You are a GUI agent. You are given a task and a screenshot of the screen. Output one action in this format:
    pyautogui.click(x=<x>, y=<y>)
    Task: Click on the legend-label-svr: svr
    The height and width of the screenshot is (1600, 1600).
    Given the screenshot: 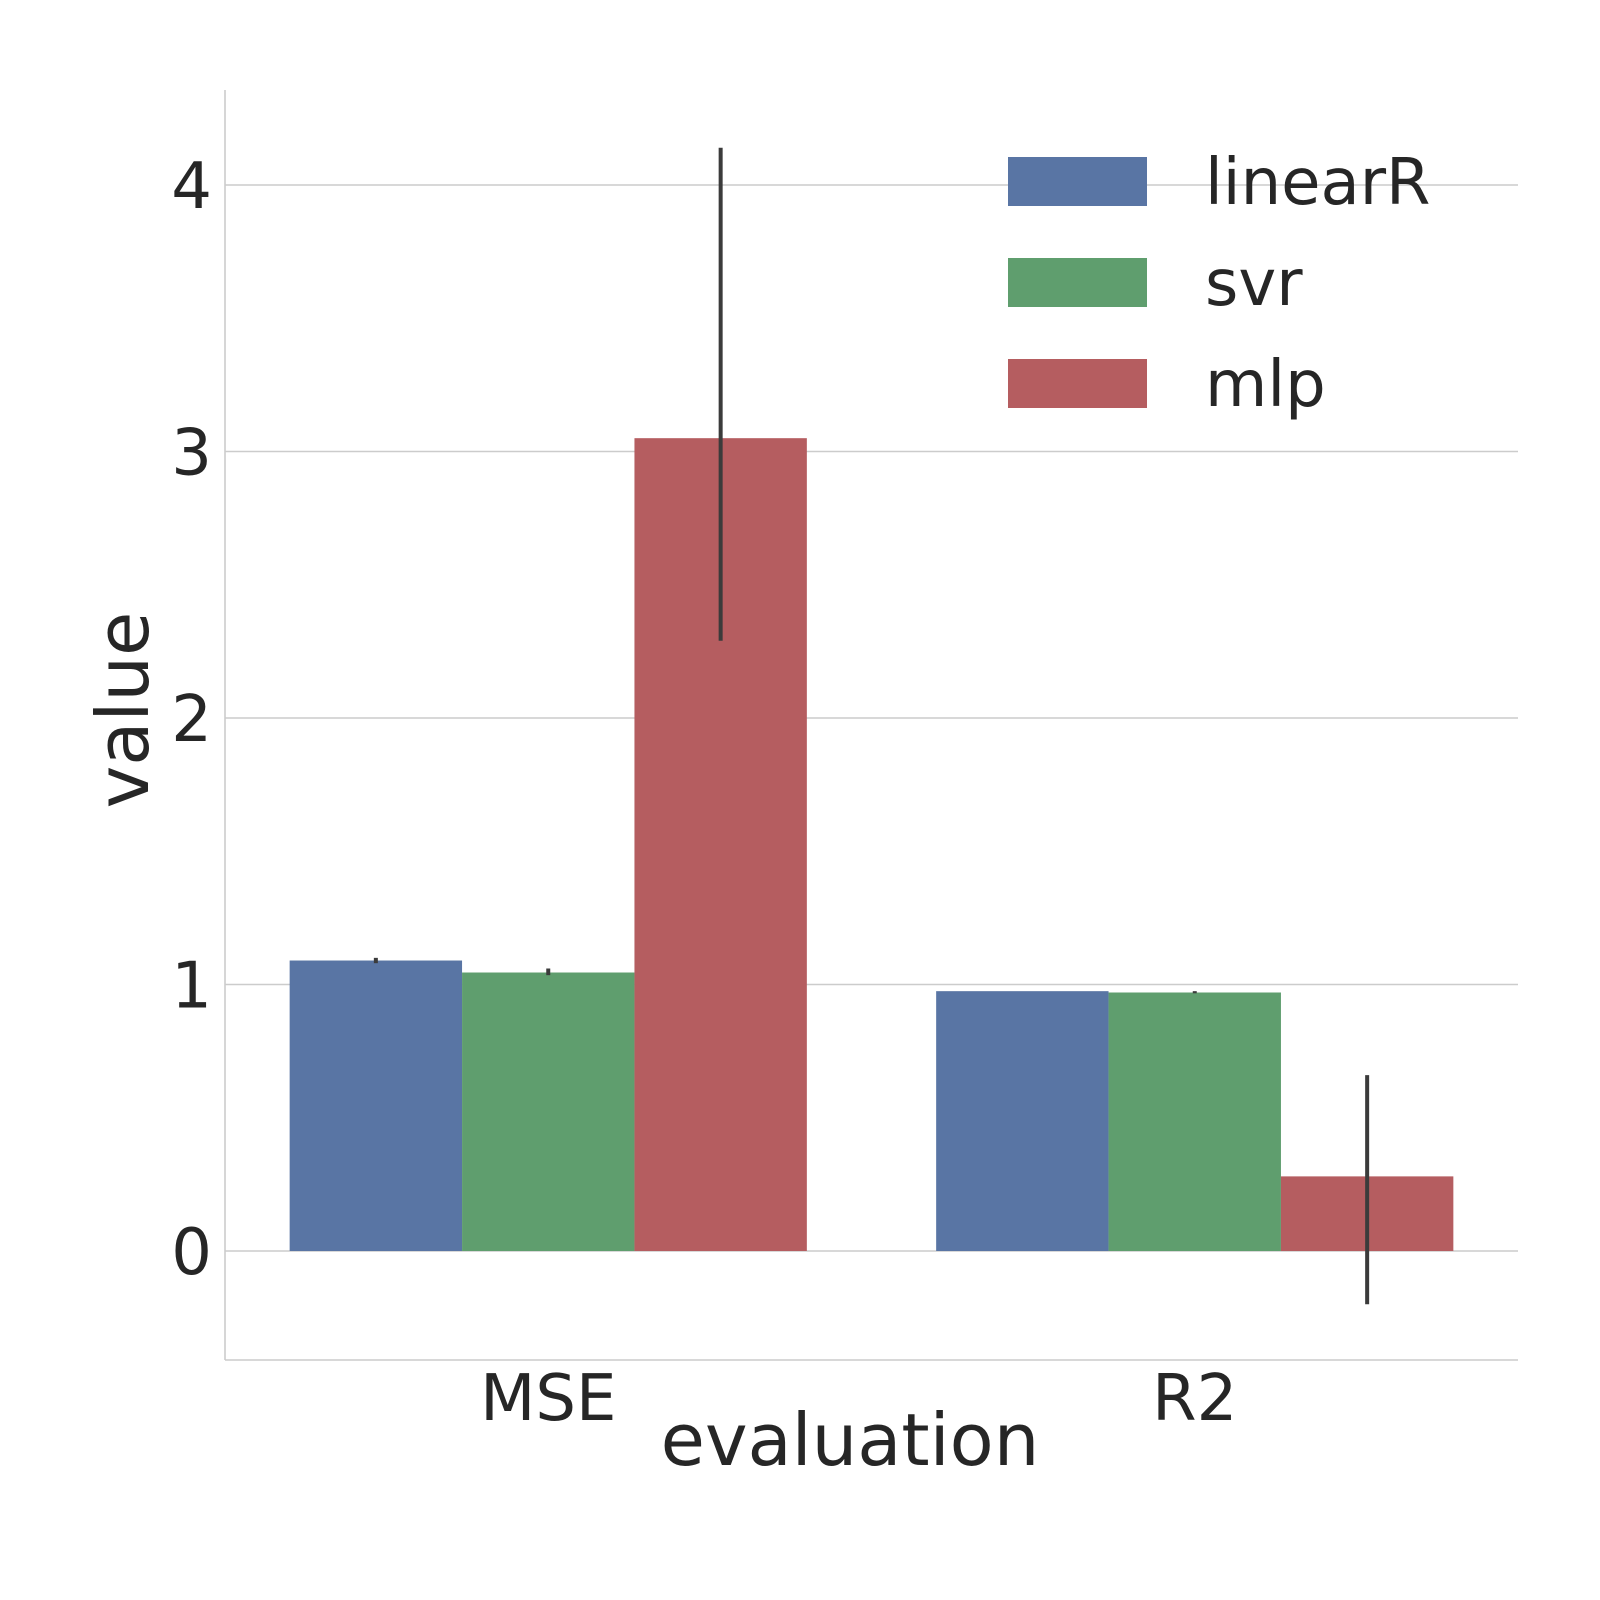 What is the action you would take?
    pyautogui.click(x=1254, y=284)
    